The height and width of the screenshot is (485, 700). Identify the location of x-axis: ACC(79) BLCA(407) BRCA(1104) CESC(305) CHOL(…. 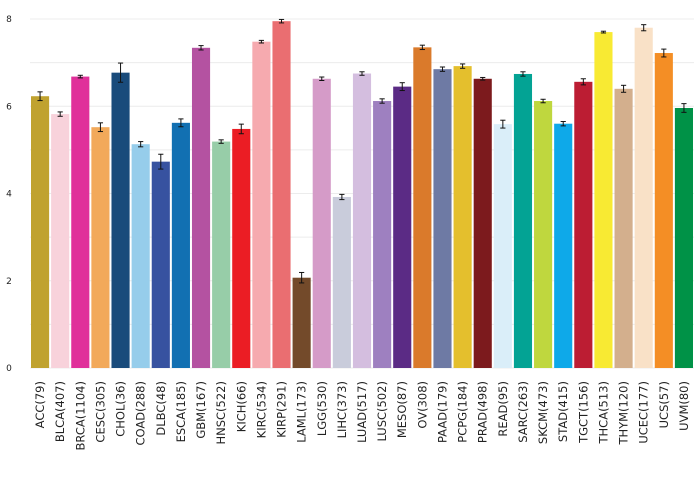
(362, 415).